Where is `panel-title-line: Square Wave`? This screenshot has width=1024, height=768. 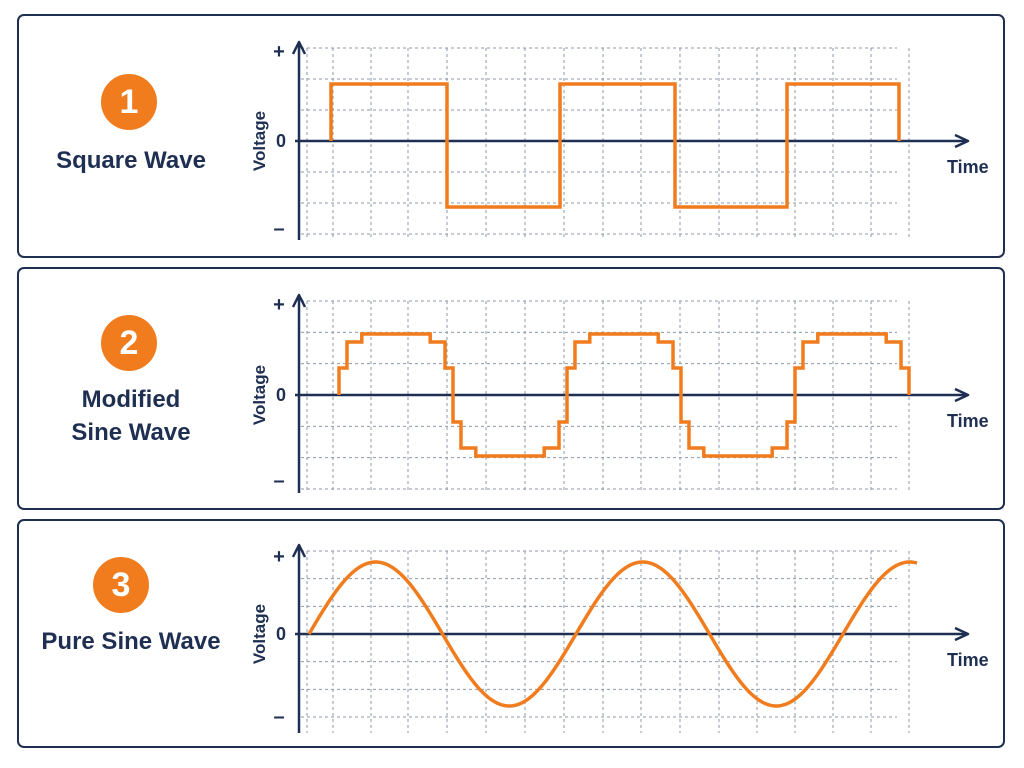
panel-title-line: Square Wave is located at coordinates (131, 160).